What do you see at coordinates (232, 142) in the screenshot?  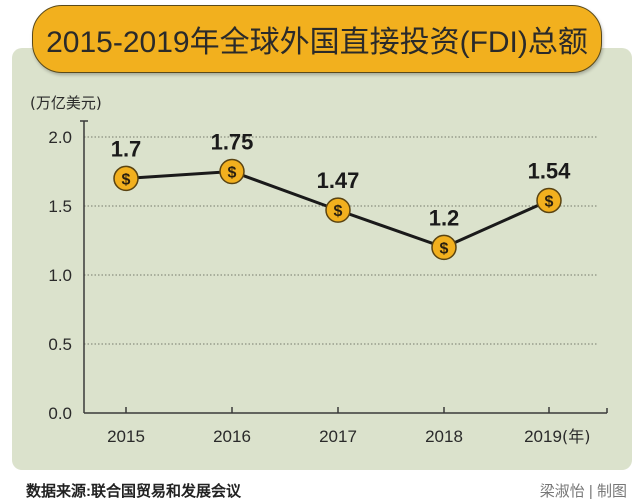 I see `data-label: 1.75` at bounding box center [232, 142].